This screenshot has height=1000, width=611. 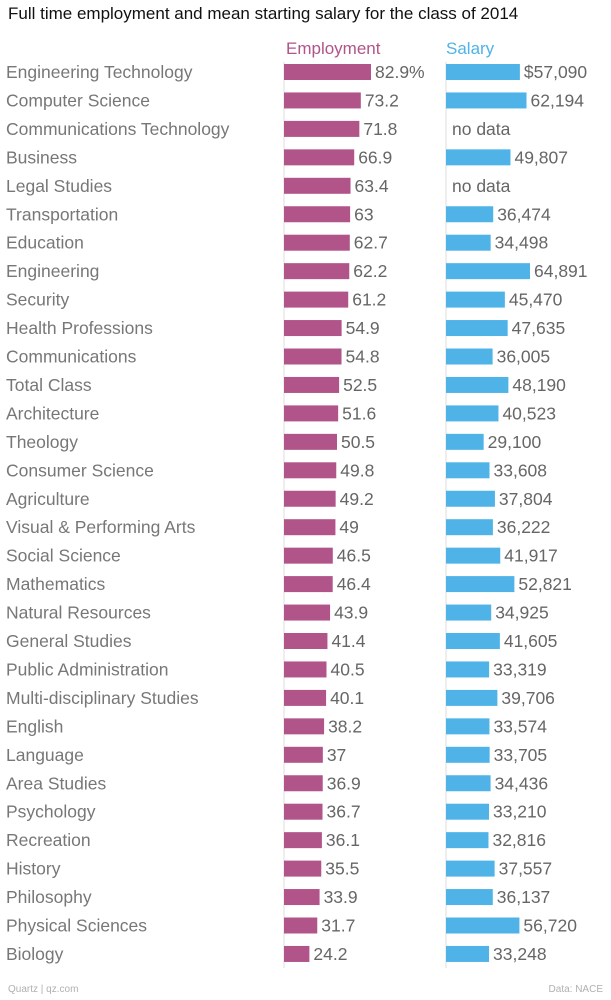 I want to click on employment-value-label: 62.2, so click(x=370, y=271).